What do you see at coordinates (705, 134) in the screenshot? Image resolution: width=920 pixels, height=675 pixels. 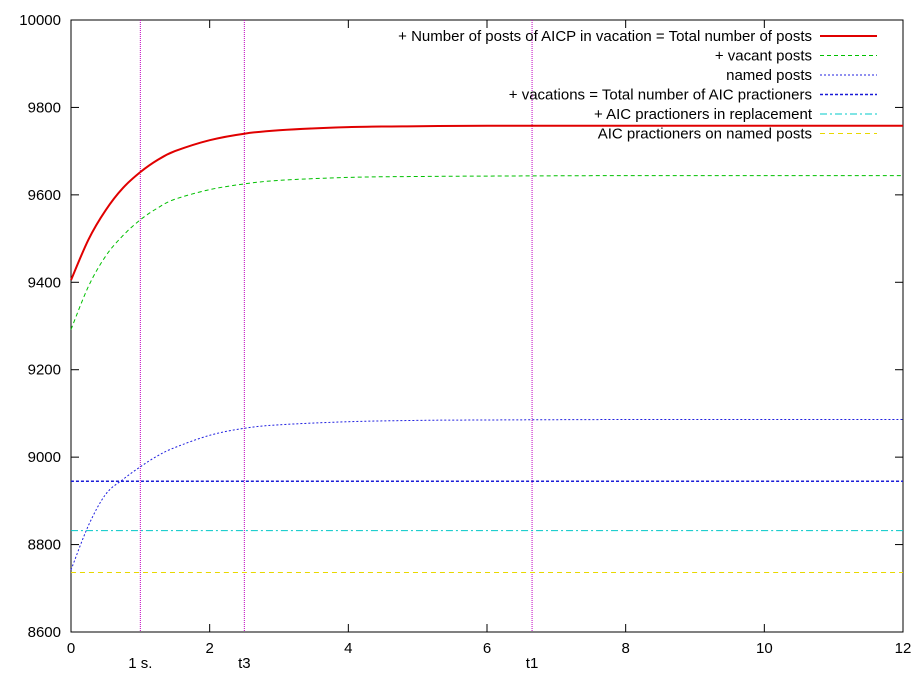 I see `legend-label: AIC practioners on named posts` at bounding box center [705, 134].